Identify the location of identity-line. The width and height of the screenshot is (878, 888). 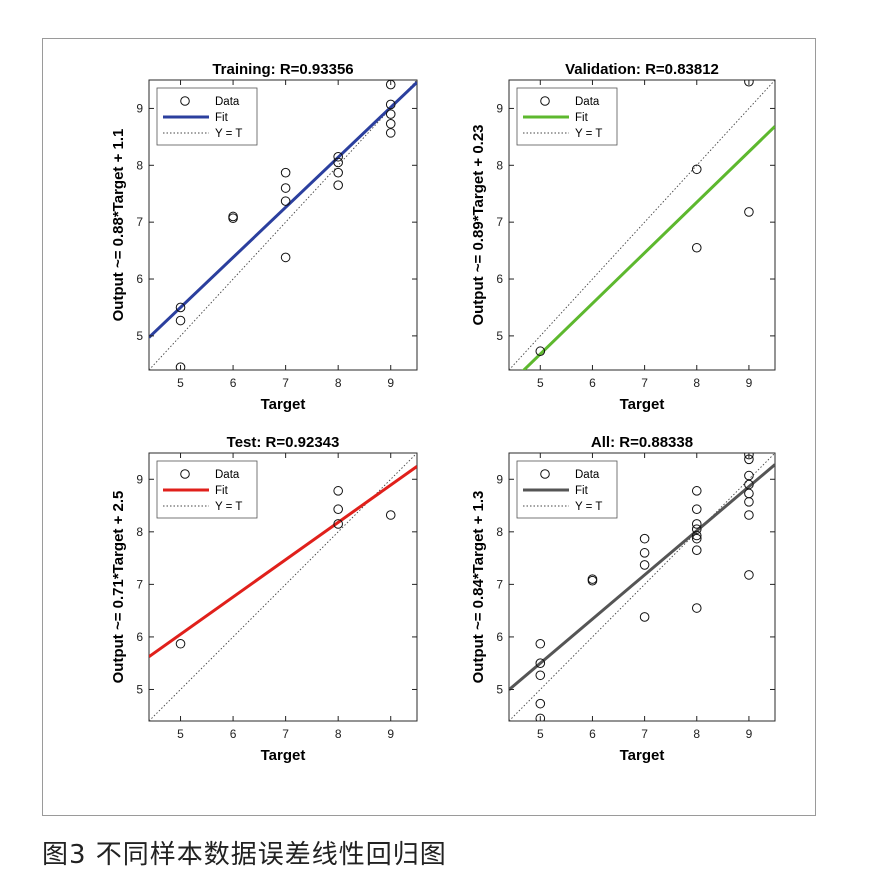
(283, 225).